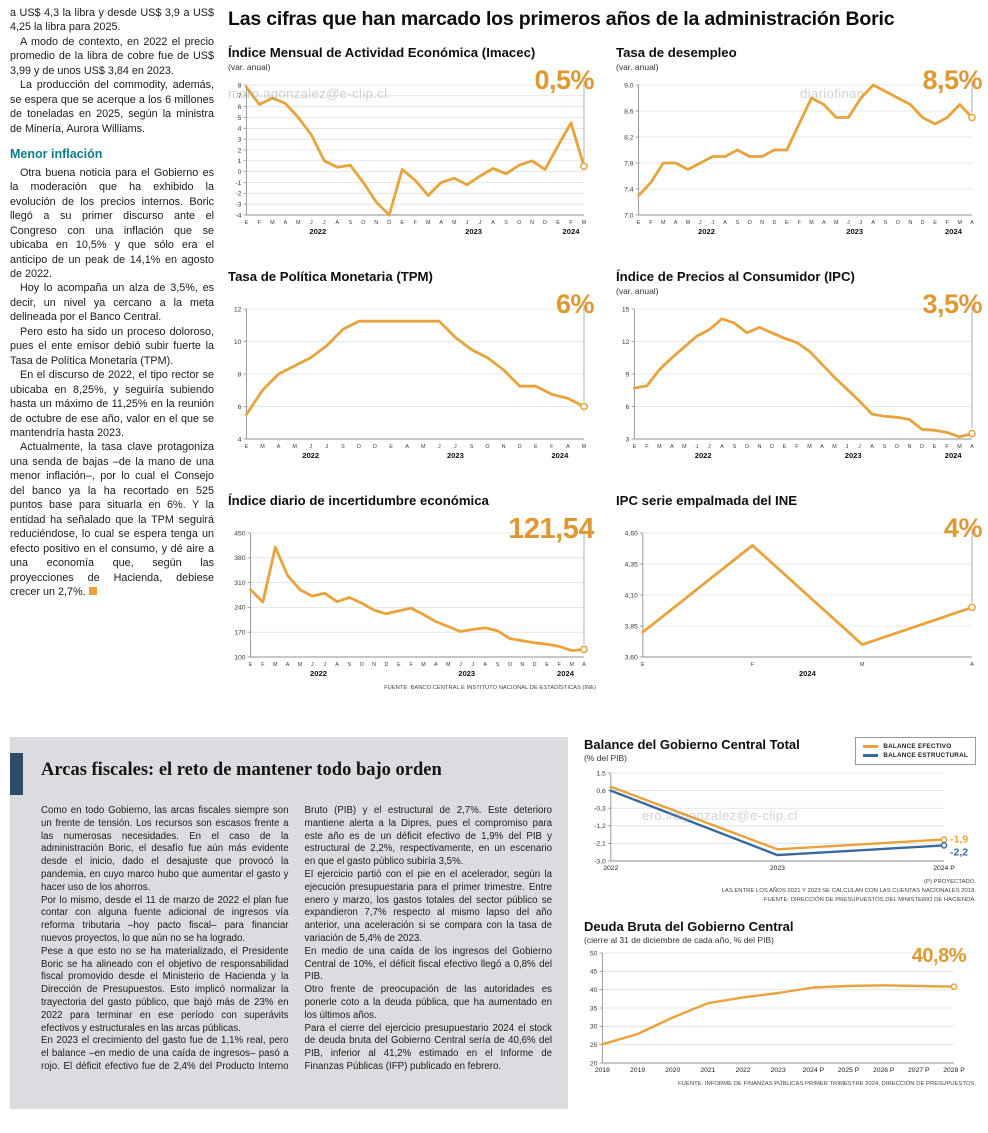  What do you see at coordinates (16, 774) in the screenshot?
I see `headline-accent-bar` at bounding box center [16, 774].